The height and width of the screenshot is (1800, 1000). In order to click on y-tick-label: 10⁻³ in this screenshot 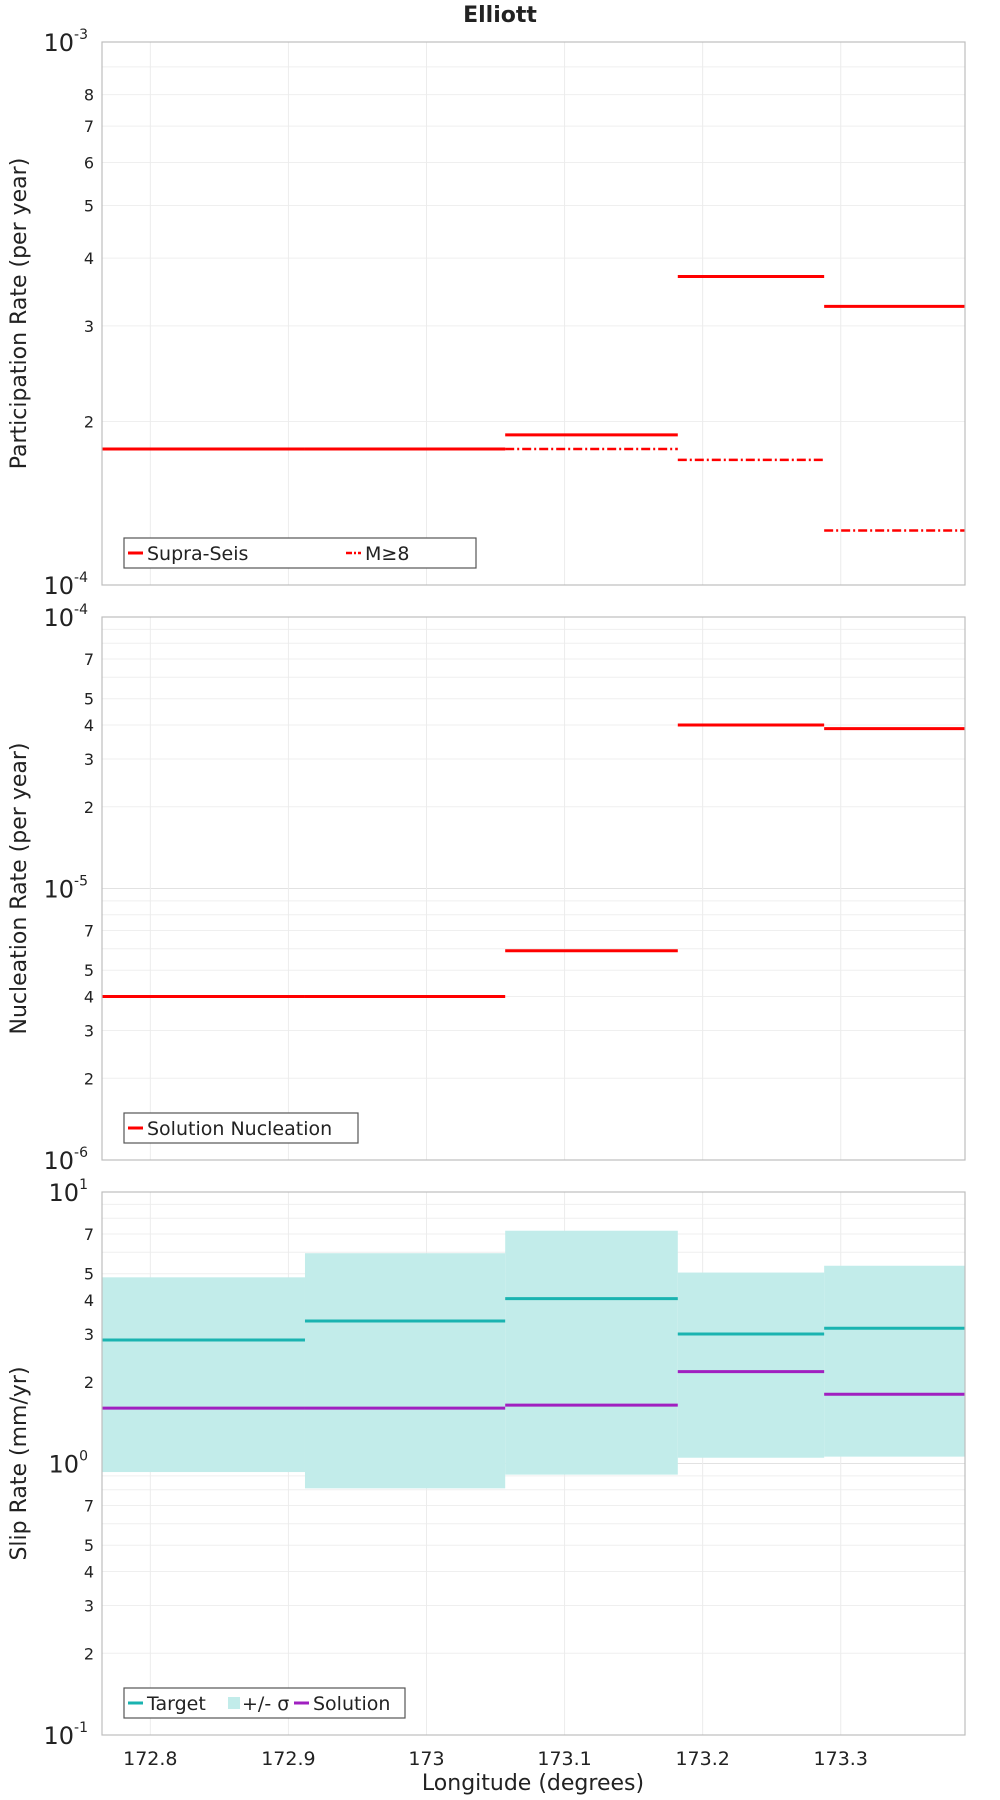, I will do `click(65, 42)`.